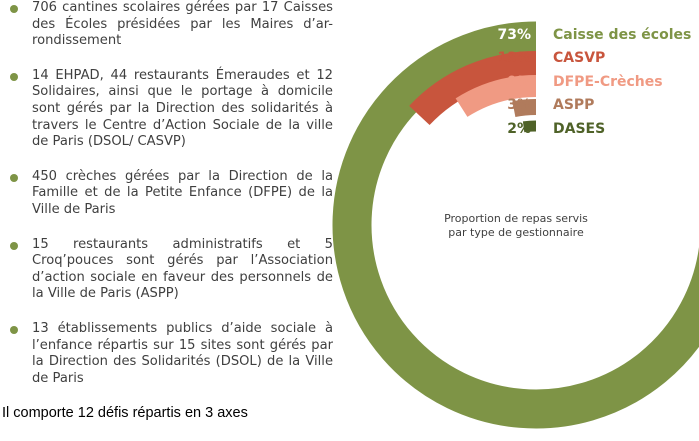  I want to click on ring-arc-casvp, so click(473, 88).